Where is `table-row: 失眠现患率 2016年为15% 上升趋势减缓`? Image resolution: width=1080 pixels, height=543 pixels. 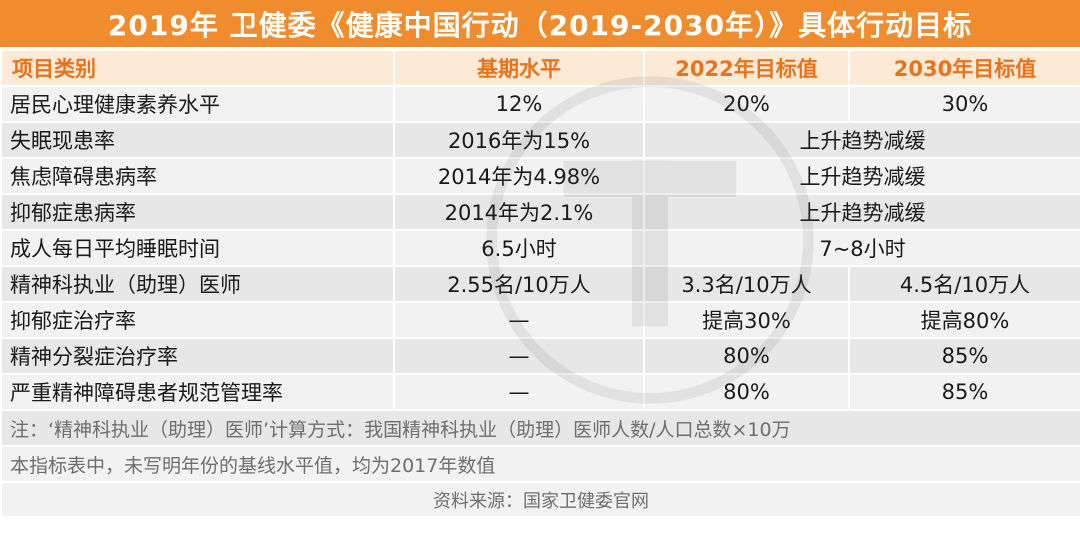 table-row: 失眠现患率 2016年为15% 上升趋势减缓 is located at coordinates (540, 140).